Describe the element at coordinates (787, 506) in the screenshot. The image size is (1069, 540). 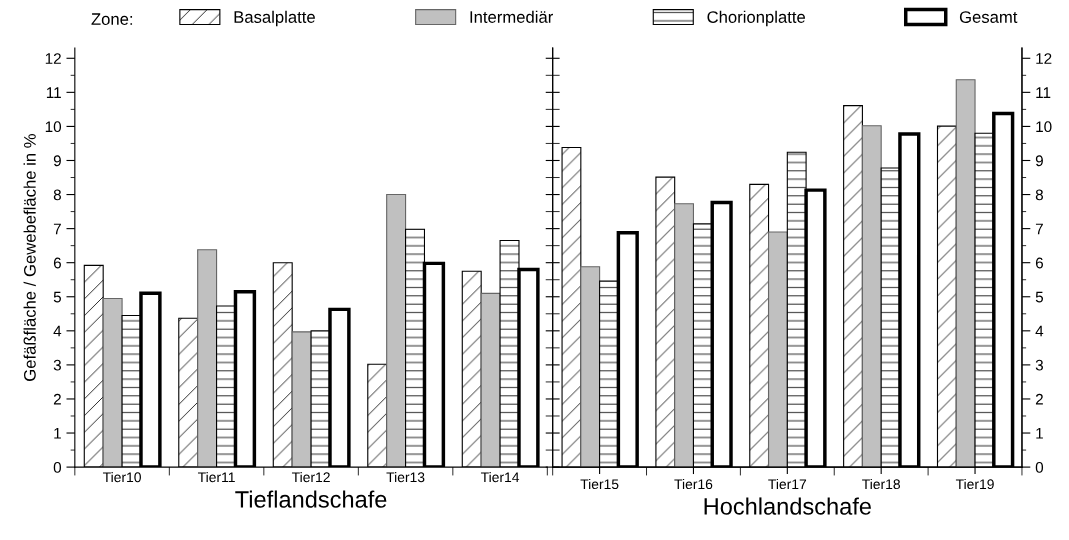
I see `x-axis-title: Hochlandschafe` at that location.